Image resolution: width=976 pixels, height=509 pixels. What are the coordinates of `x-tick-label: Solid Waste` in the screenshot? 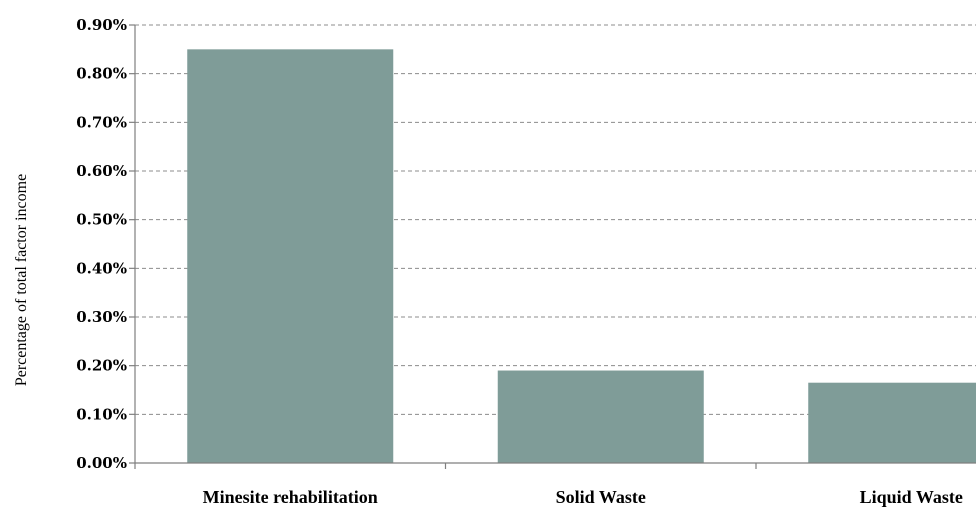 It's located at (601, 497).